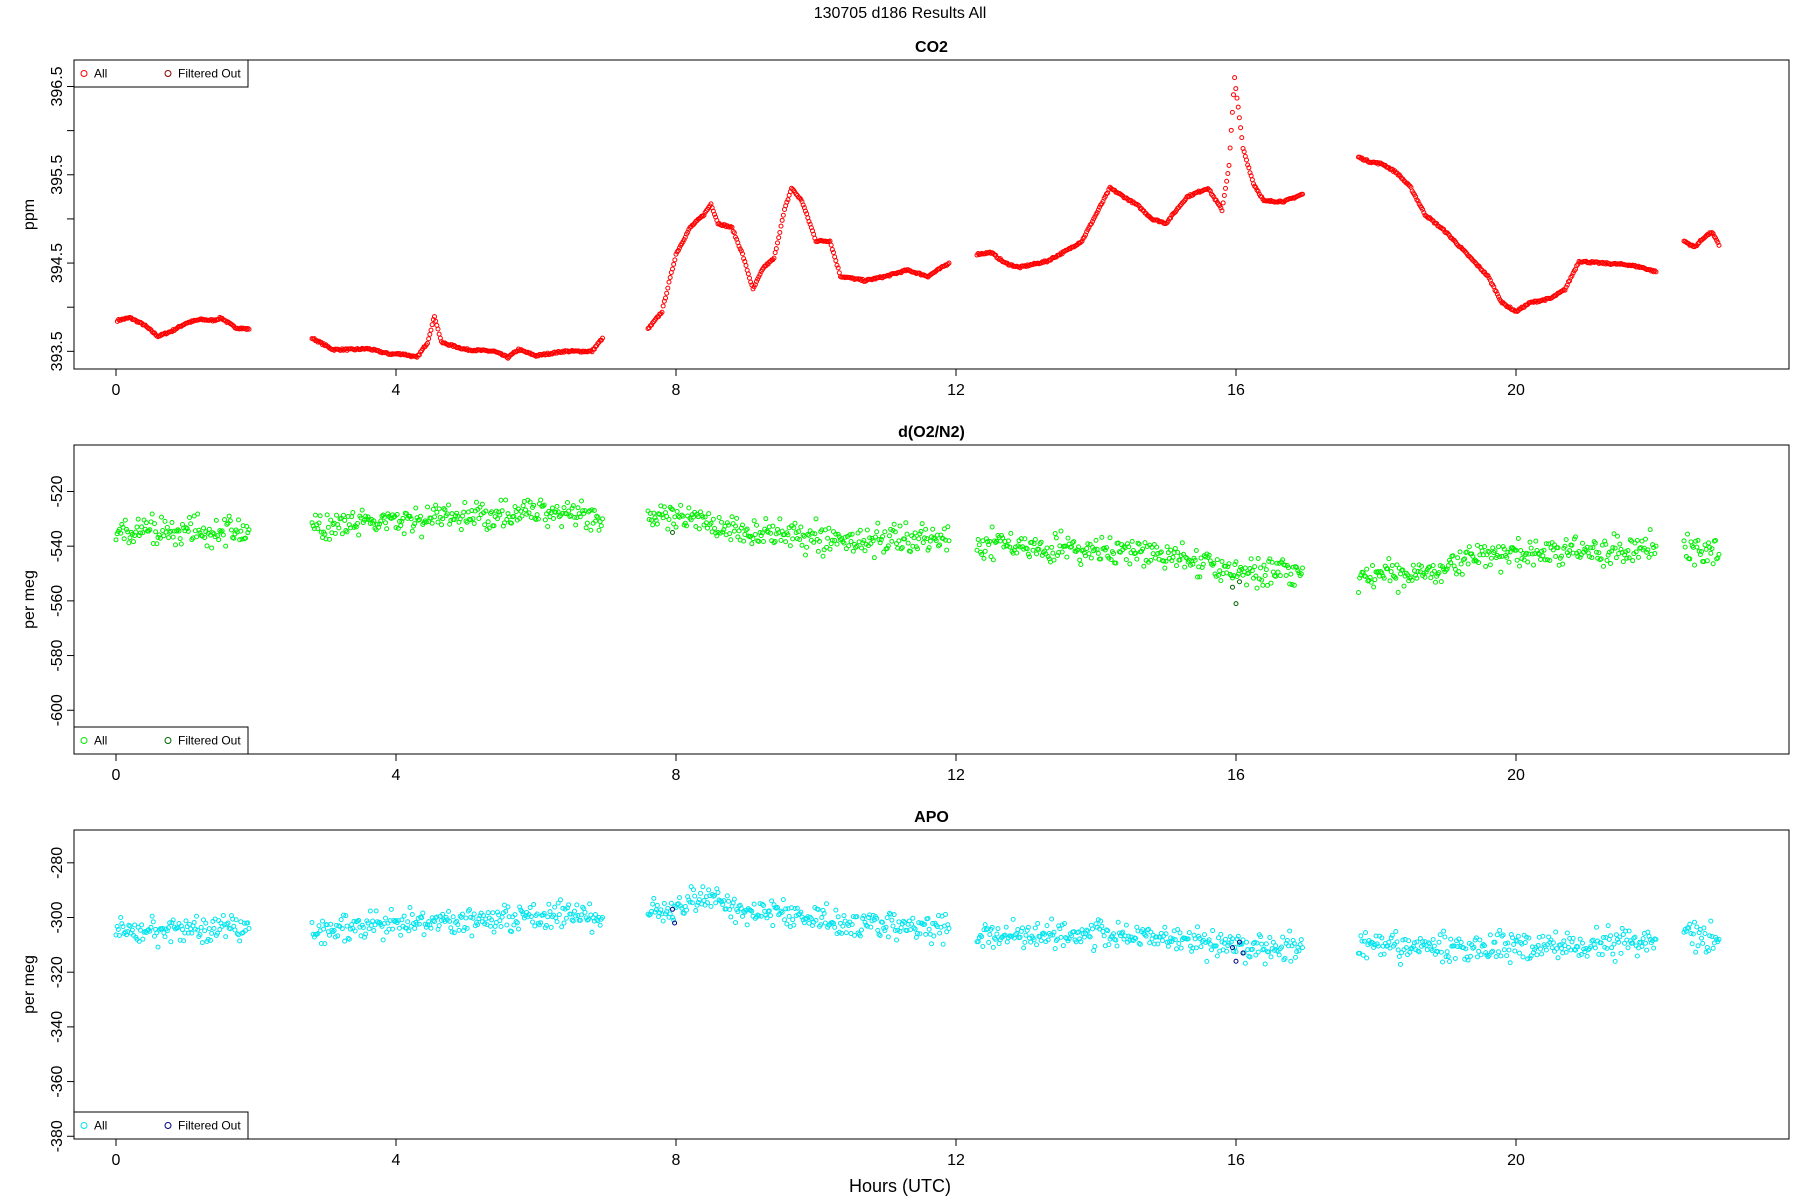  Describe the element at coordinates (29, 214) in the screenshot. I see `y-axis-label: ppm` at that location.